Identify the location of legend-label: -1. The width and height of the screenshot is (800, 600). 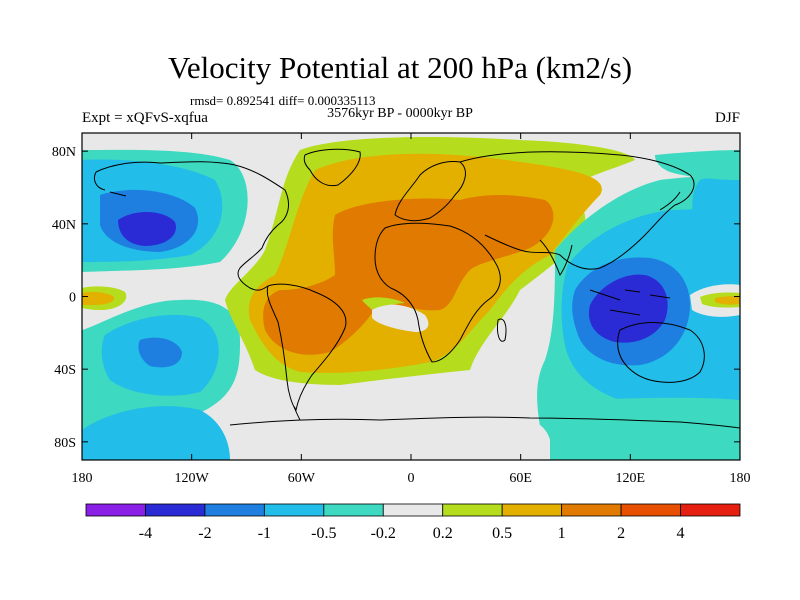
(264, 533).